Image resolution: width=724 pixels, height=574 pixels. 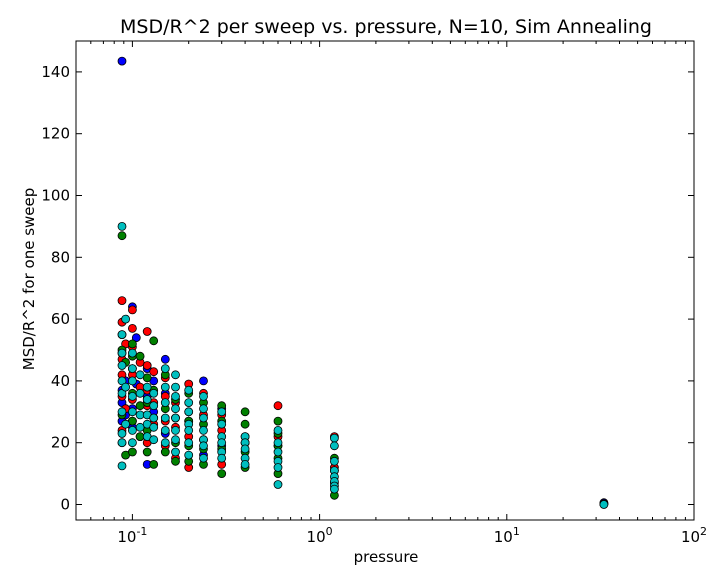 What do you see at coordinates (60, 319) in the screenshot?
I see `y-tick-label: 60` at bounding box center [60, 319].